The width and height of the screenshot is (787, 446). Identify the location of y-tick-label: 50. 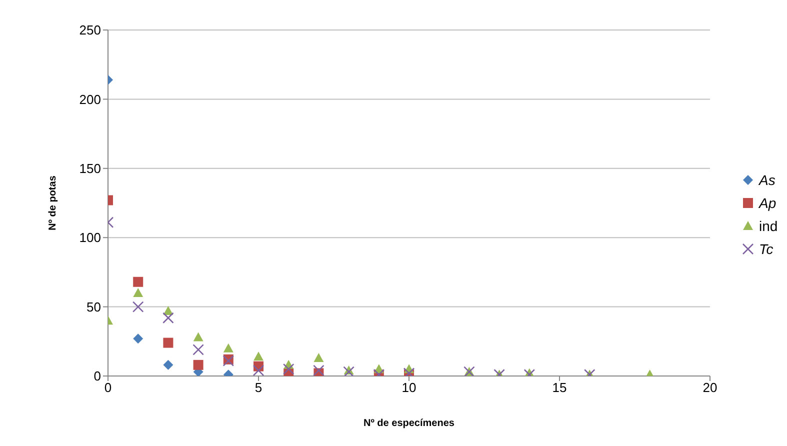
(93, 306).